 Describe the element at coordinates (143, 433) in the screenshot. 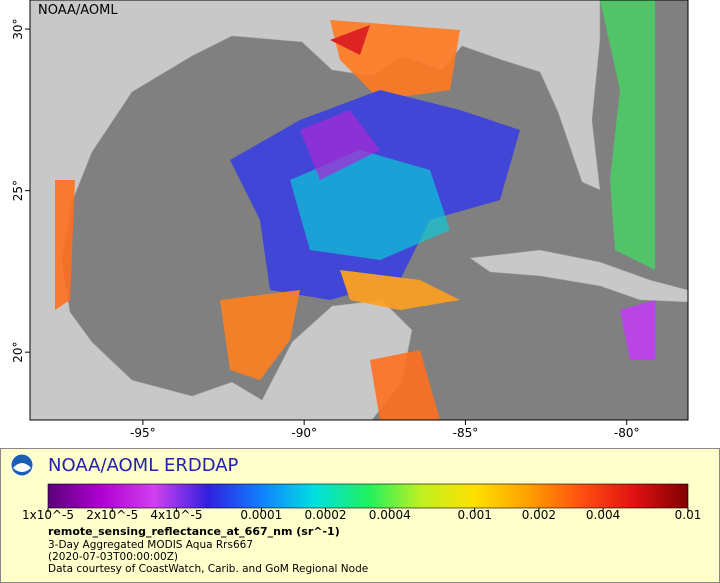

I see `x-tick-label: -95°` at that location.